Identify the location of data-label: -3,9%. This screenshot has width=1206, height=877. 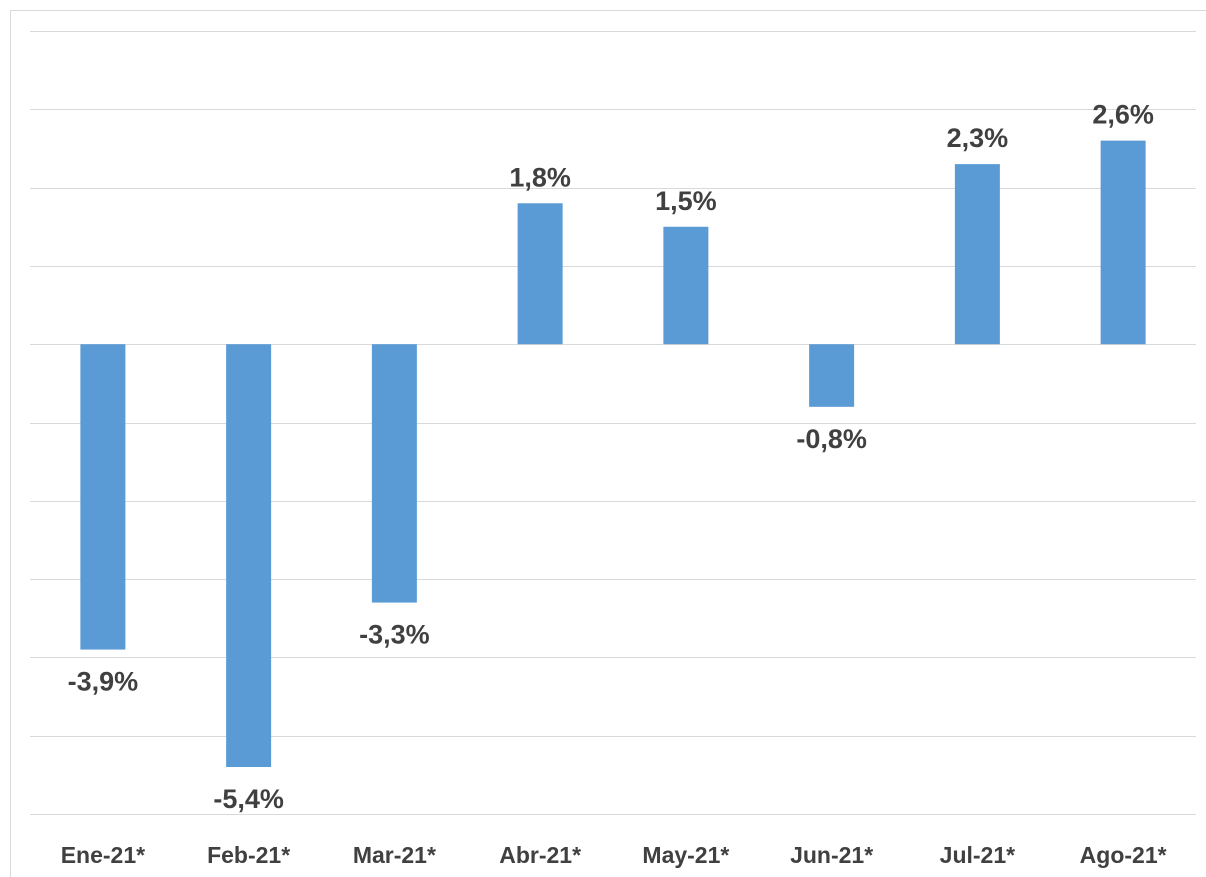
(103, 682).